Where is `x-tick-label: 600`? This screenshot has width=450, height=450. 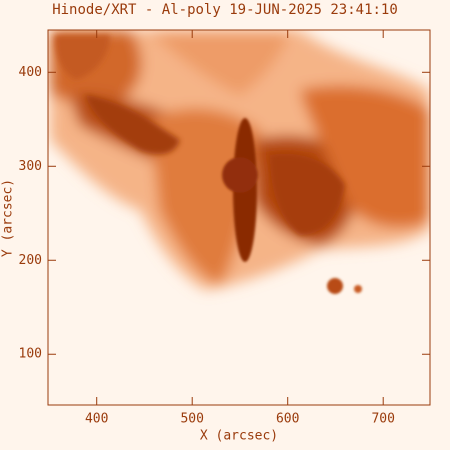
x-tick-label: 600 is located at coordinates (287, 419).